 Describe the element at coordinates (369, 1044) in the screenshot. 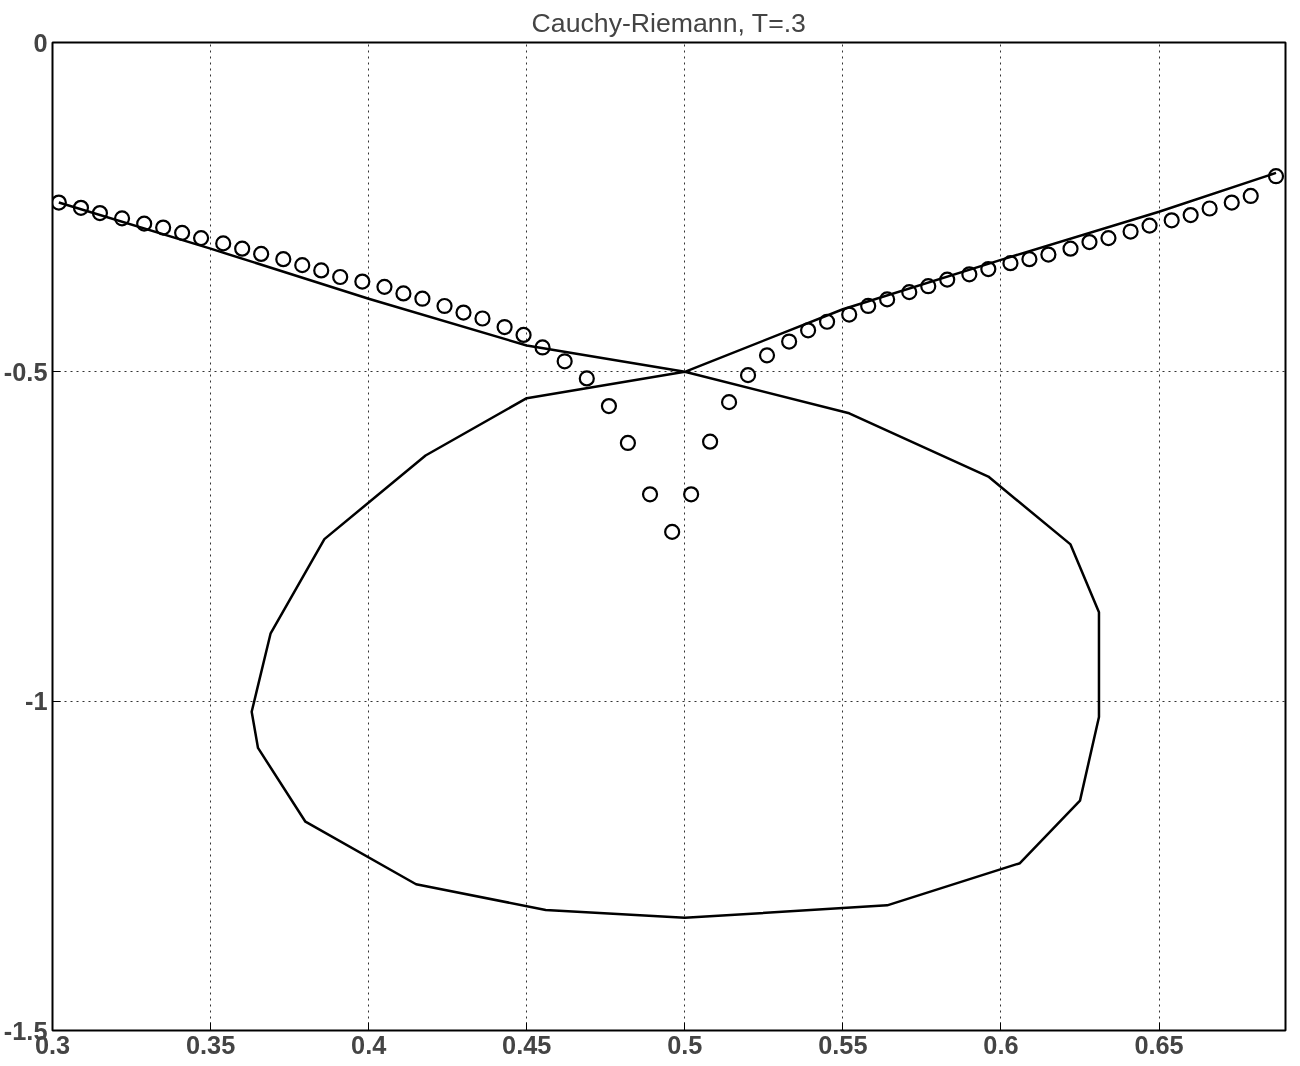

I see `x-tick-label: 0.4` at that location.